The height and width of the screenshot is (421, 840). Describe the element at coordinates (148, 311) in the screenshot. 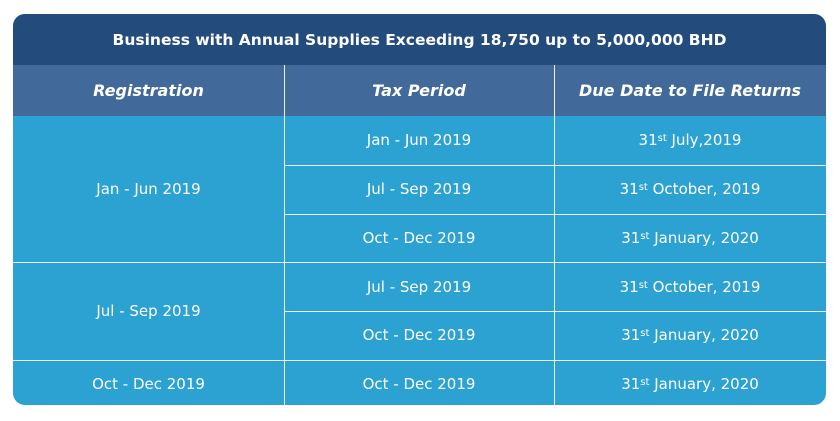

I see `registration-cell: Jul - Sep 2019` at that location.